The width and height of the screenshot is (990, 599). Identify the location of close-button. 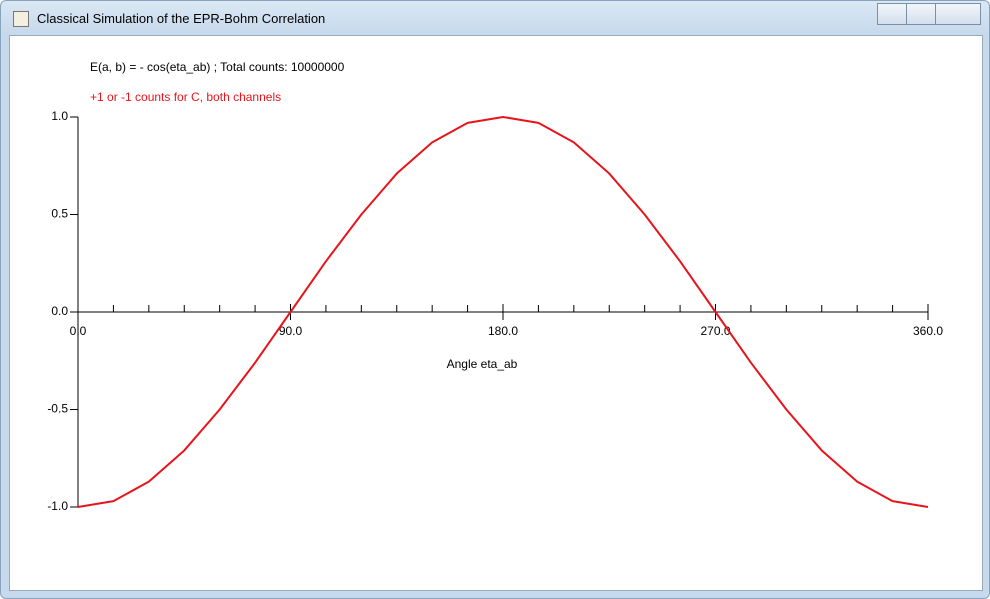
(958, 14).